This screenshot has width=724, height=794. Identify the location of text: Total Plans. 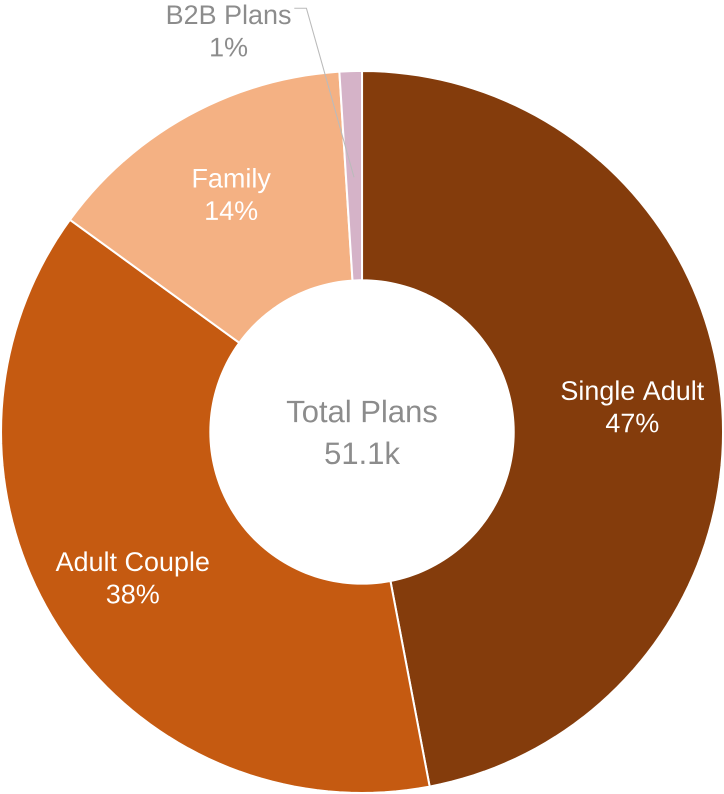
(361, 411).